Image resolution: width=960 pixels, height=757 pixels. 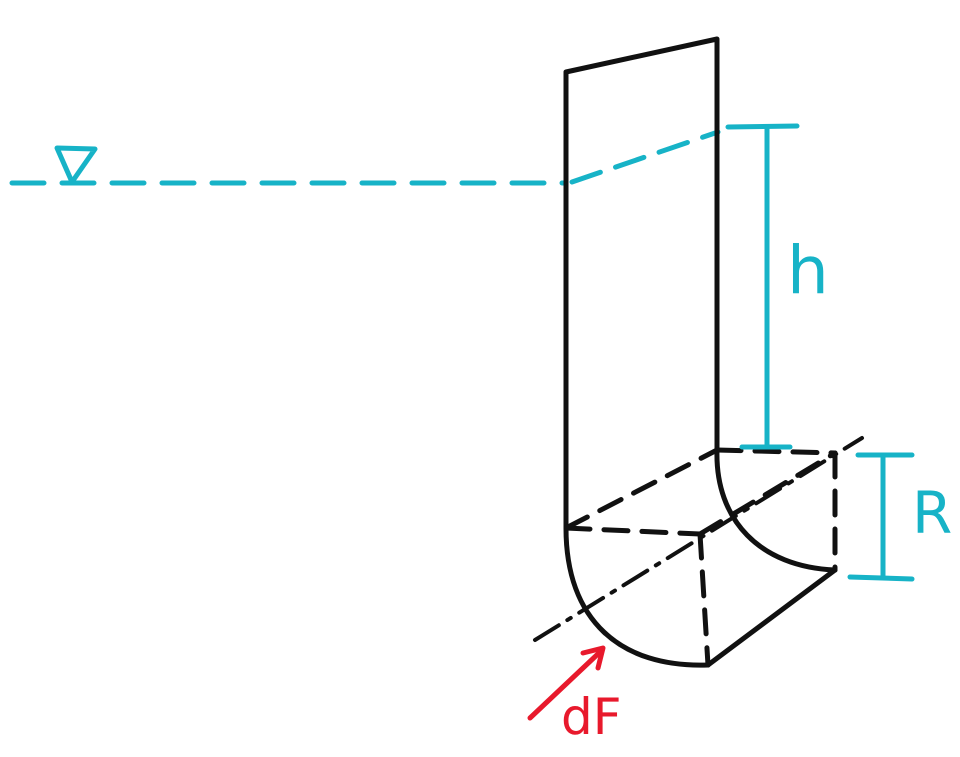 I want to click on force-arrow-head, so click(x=593, y=658).